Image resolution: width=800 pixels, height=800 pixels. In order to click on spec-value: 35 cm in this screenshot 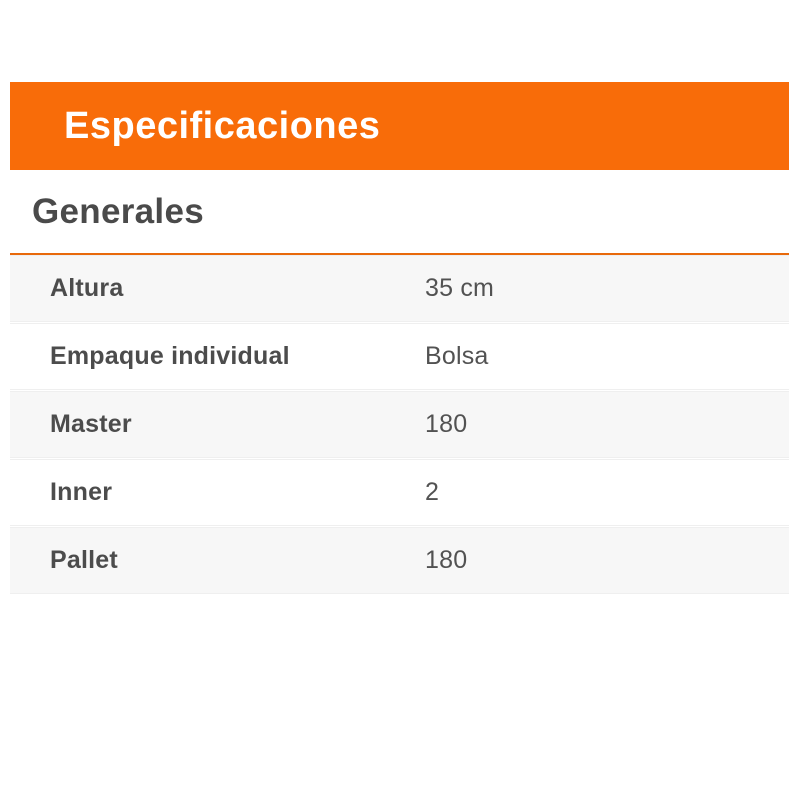, I will do `click(460, 288)`.